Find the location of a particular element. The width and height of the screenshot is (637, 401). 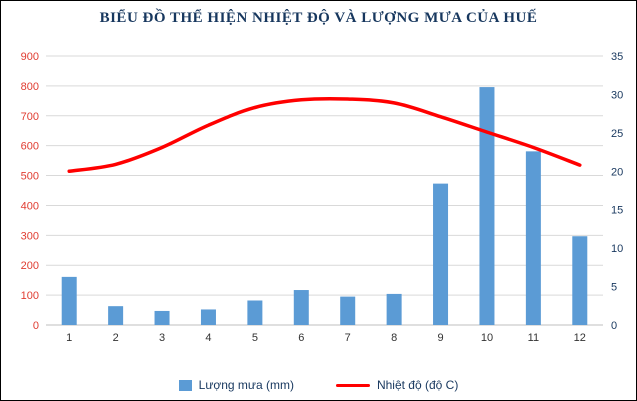

rainfall-bar-swatch-icon is located at coordinates (185, 385).